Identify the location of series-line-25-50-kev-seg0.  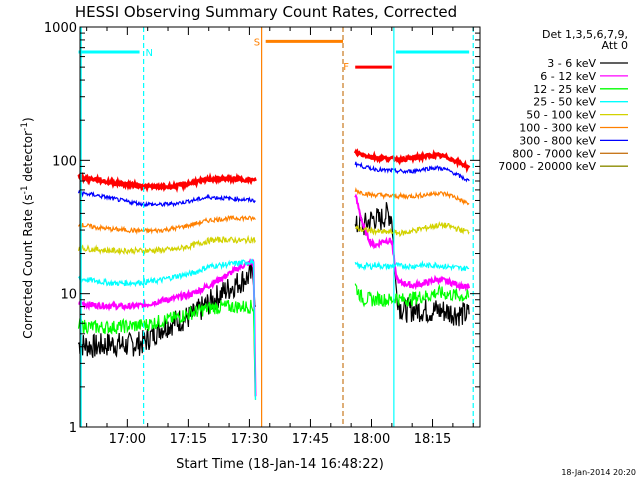
(167, 329).